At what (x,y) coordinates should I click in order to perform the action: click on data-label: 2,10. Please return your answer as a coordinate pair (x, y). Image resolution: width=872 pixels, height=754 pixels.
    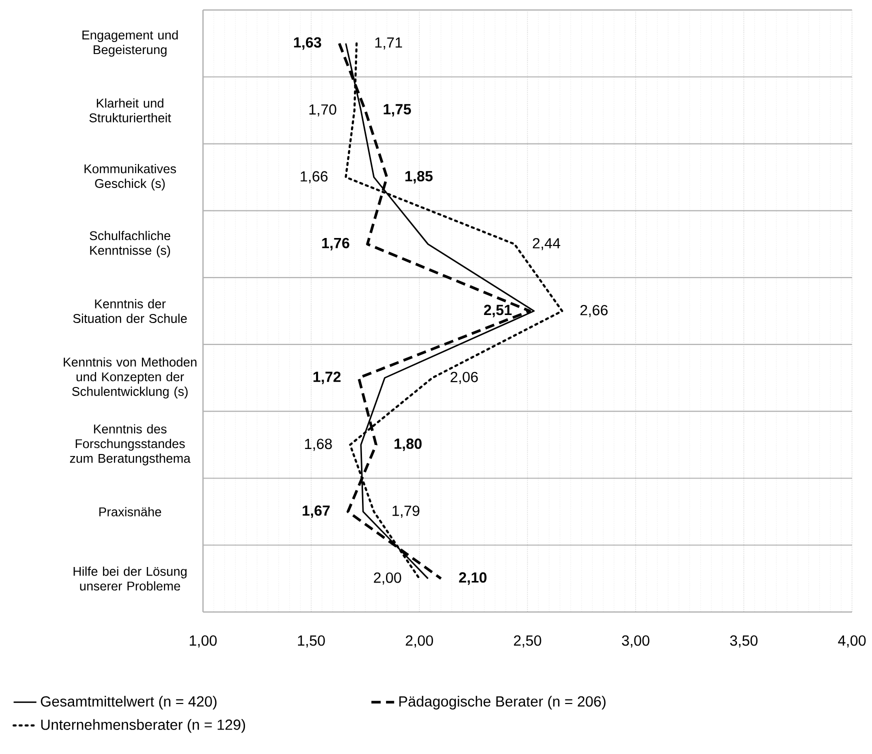
    Looking at the image, I should click on (472, 578).